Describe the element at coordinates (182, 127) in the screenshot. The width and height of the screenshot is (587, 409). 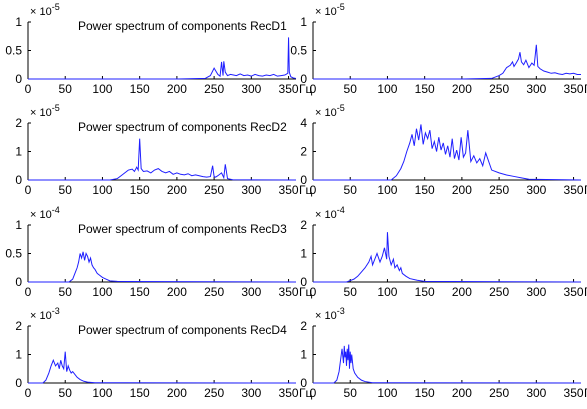
I see `subplot-title: Power spectrum of components RecD2` at that location.